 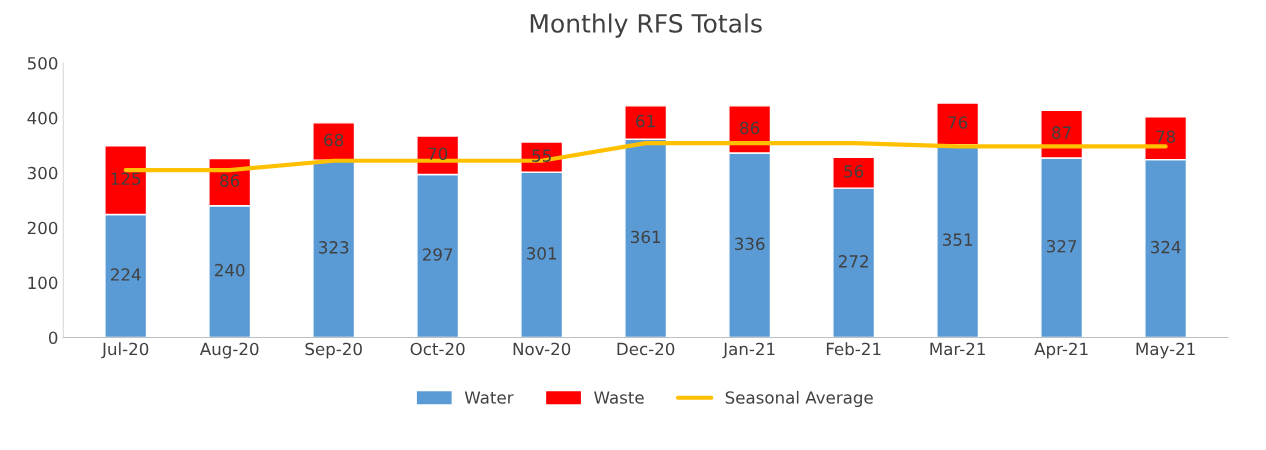 What do you see at coordinates (125, 350) in the screenshot?
I see `x-tick-label: Jul-20` at bounding box center [125, 350].